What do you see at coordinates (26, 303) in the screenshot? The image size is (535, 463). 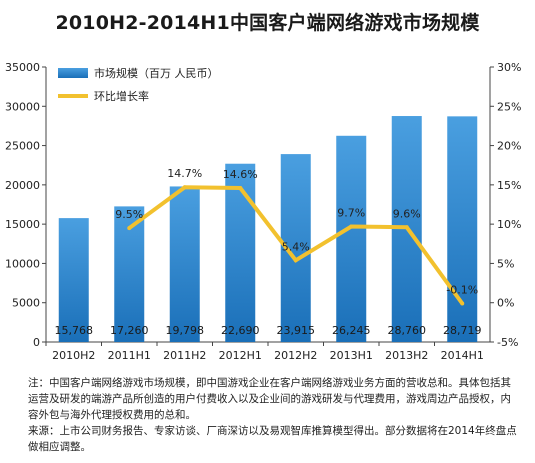 I see `left-tick-label: 5000` at bounding box center [26, 303].